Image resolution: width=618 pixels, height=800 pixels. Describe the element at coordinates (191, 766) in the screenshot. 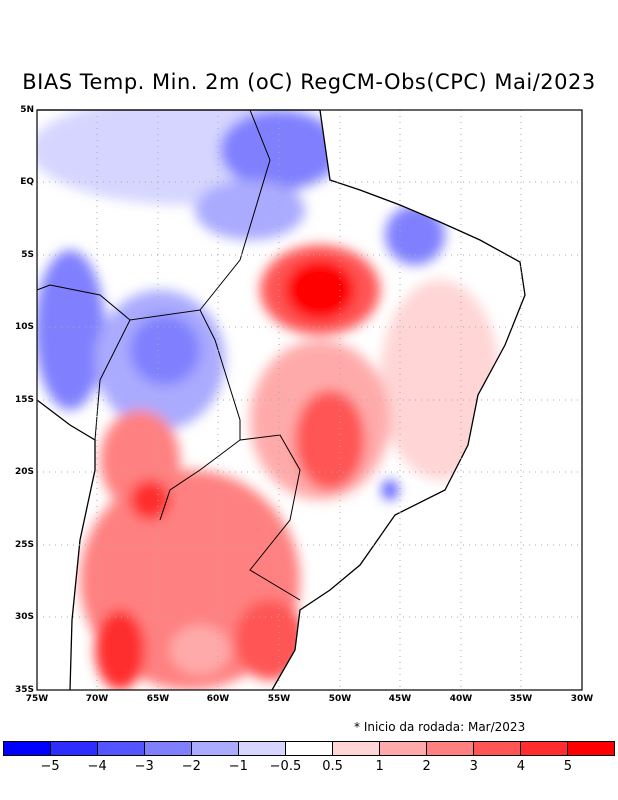

I see `colorbar-label: −2` at that location.